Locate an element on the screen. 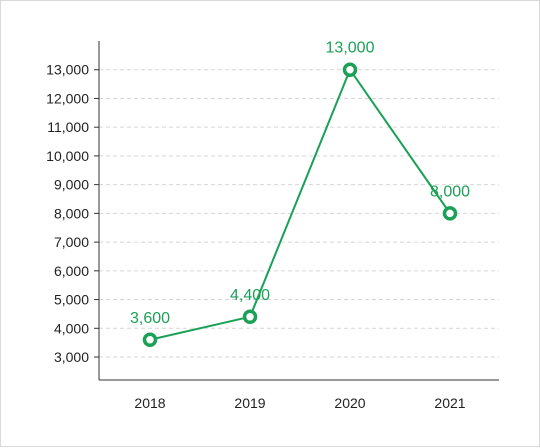 Image resolution: width=540 pixels, height=448 pixels. x-tick-label: 2020 is located at coordinates (349, 403).